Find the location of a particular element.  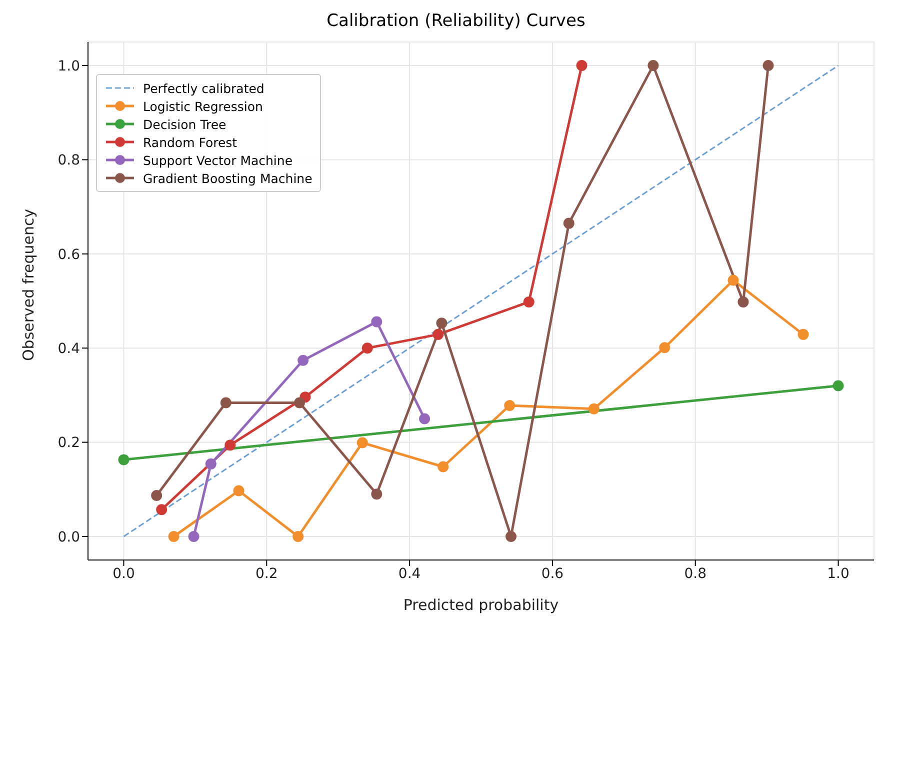

legend-label: Logistic Regression is located at coordinates (203, 106).